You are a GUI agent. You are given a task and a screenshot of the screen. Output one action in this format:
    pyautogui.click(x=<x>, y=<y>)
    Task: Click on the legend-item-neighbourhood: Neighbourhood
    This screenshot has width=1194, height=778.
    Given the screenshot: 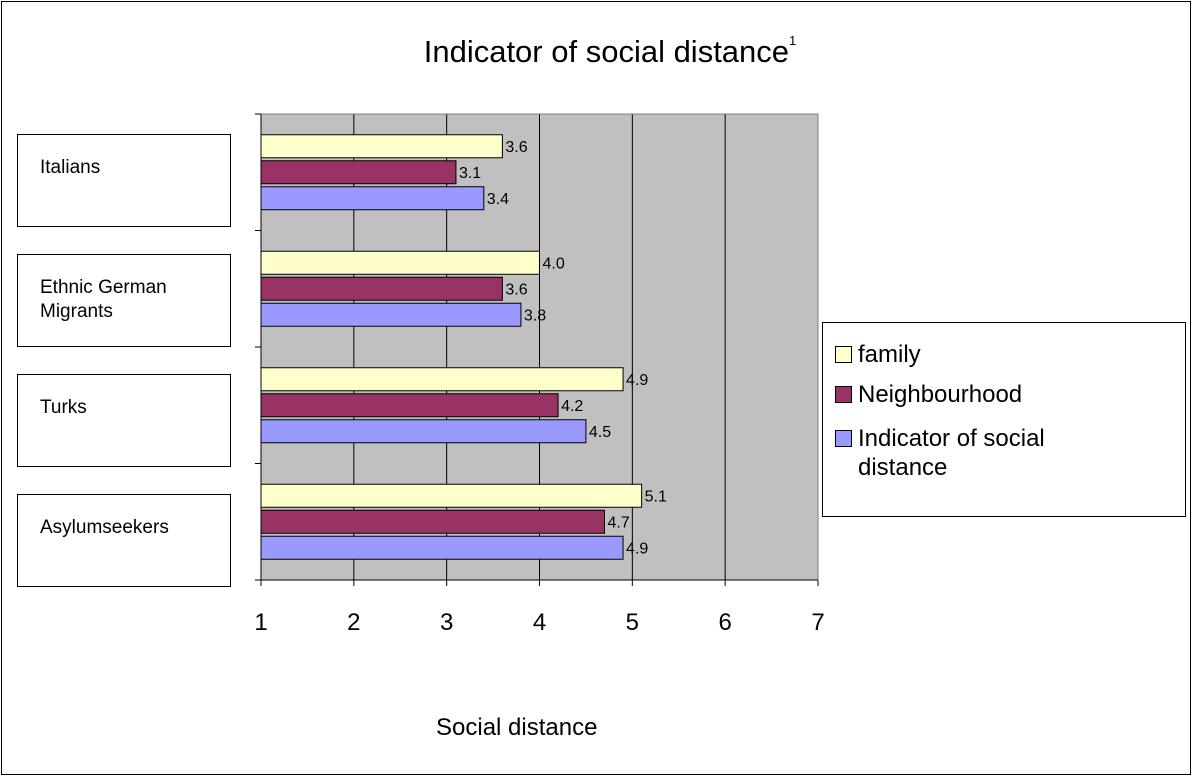 What is the action you would take?
    pyautogui.click(x=928, y=394)
    